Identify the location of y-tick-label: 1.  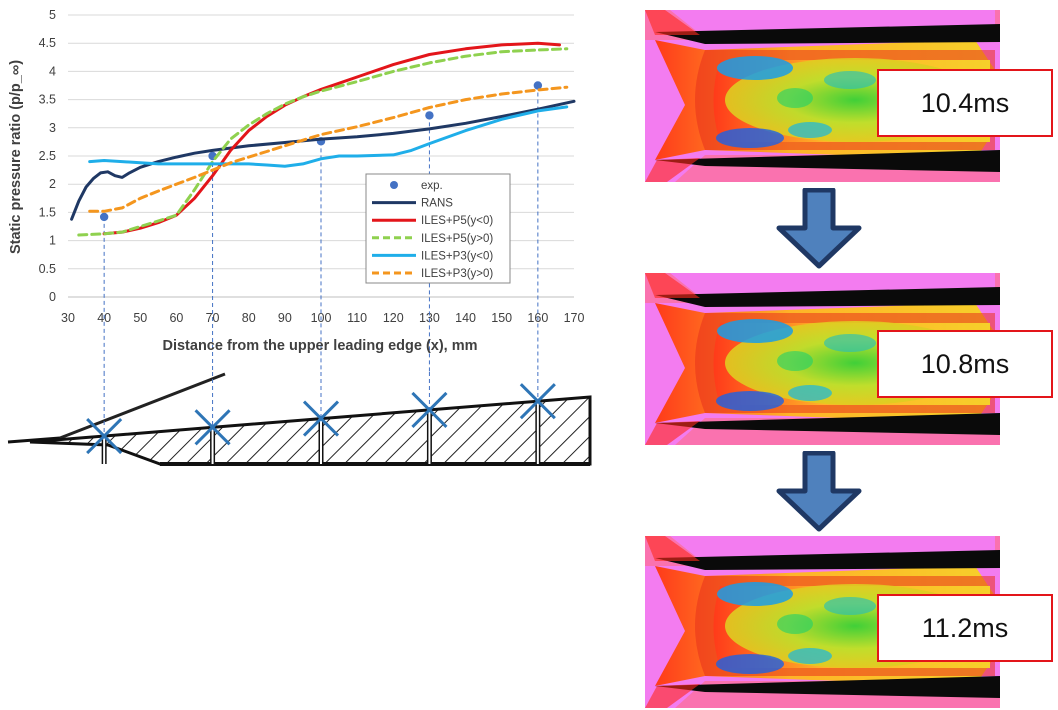
(52, 241).